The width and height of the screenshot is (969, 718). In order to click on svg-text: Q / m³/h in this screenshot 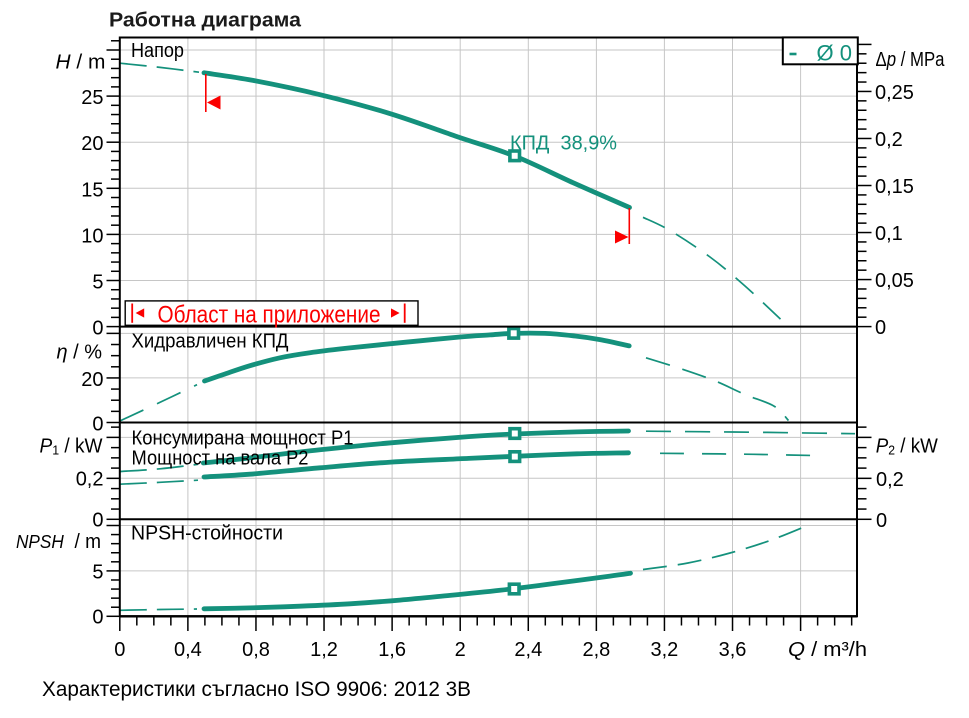, I will do `click(827, 650)`.